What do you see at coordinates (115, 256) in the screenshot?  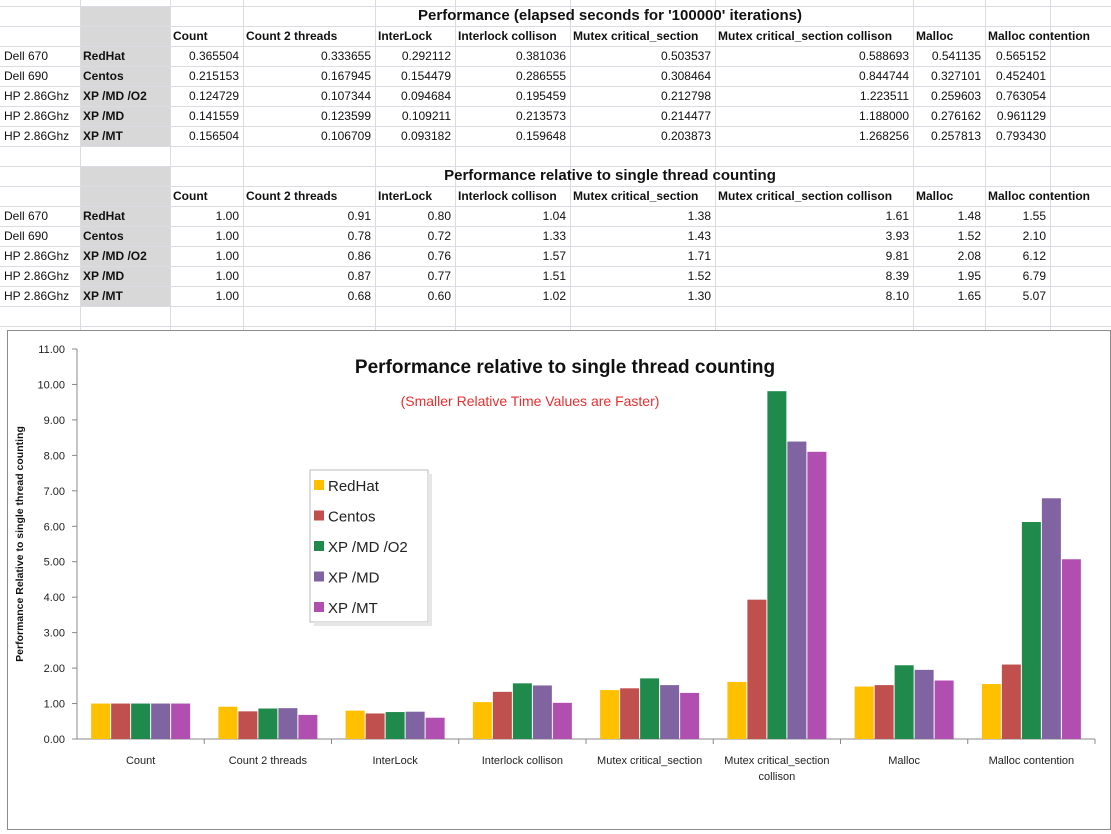 I see `table2-config-label: XP /MD /O2` at bounding box center [115, 256].